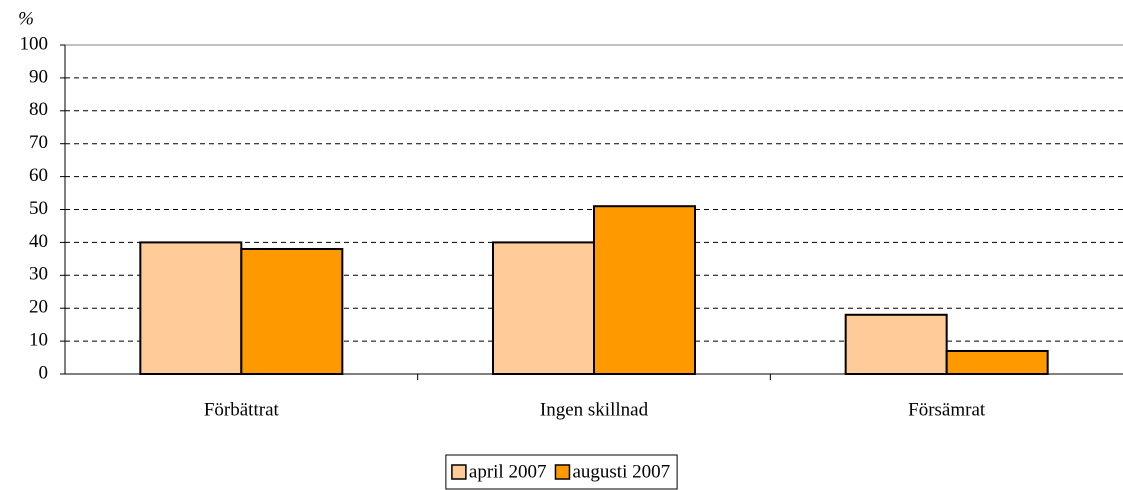  Describe the element at coordinates (594, 409) in the screenshot. I see `x-tick-label: Ingen skillnad` at that location.